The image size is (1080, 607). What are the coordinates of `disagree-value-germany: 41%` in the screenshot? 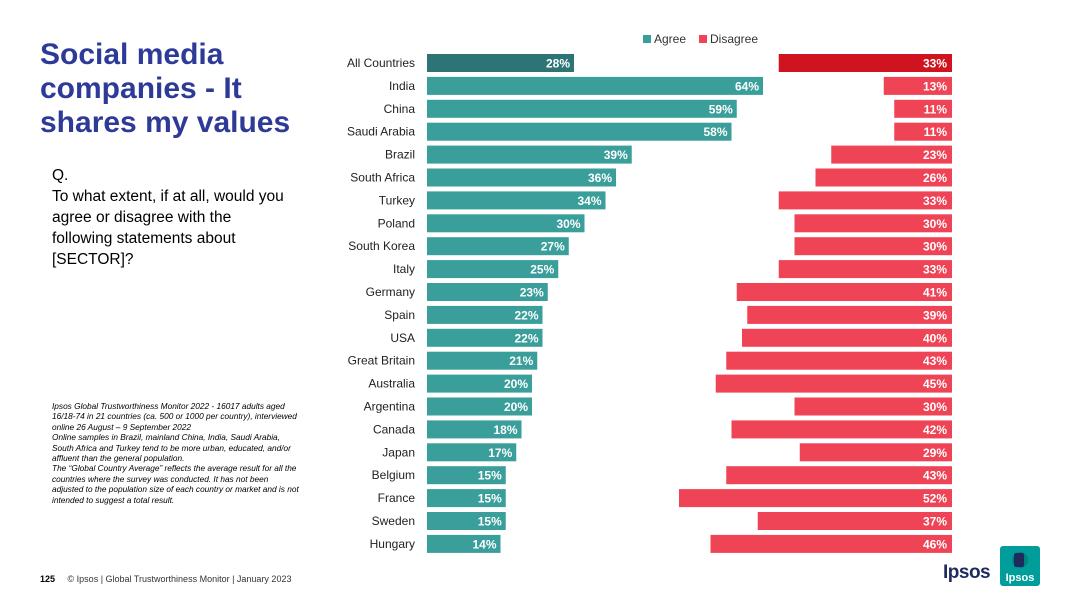 It's located at (935, 293).